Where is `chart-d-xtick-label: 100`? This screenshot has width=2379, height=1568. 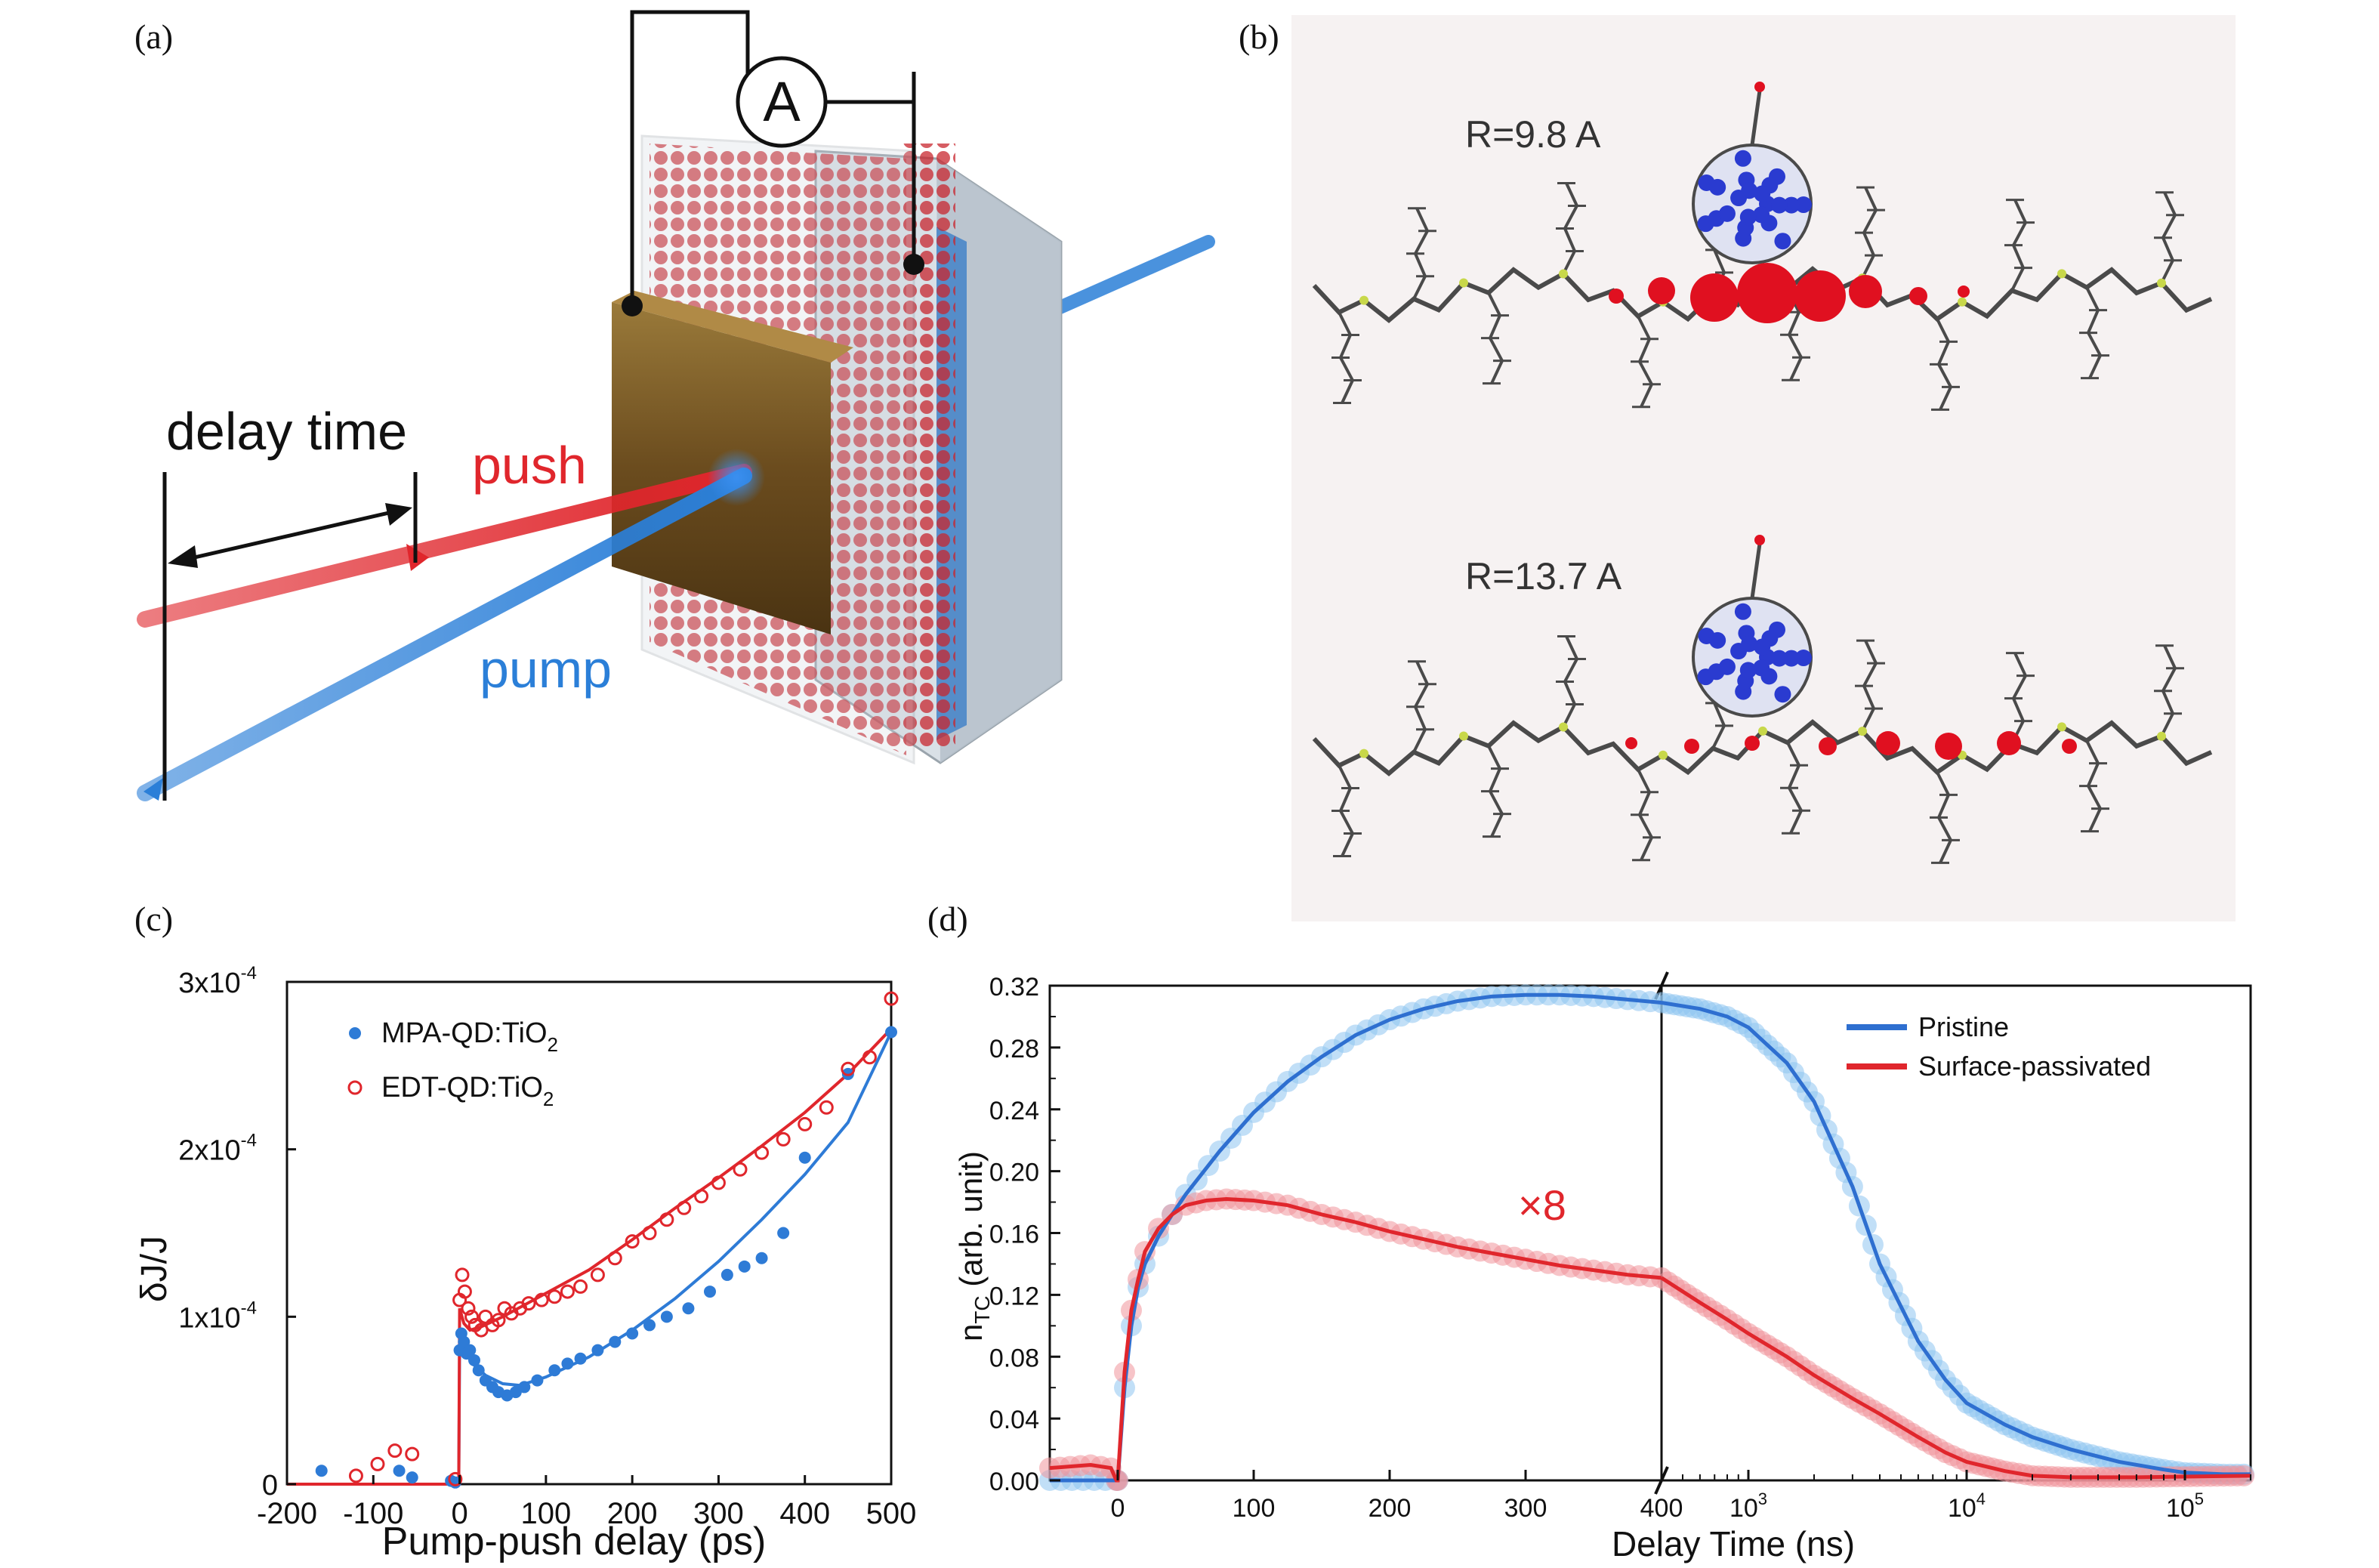
chart-d-xtick-label: 100 is located at coordinates (1255, 1508).